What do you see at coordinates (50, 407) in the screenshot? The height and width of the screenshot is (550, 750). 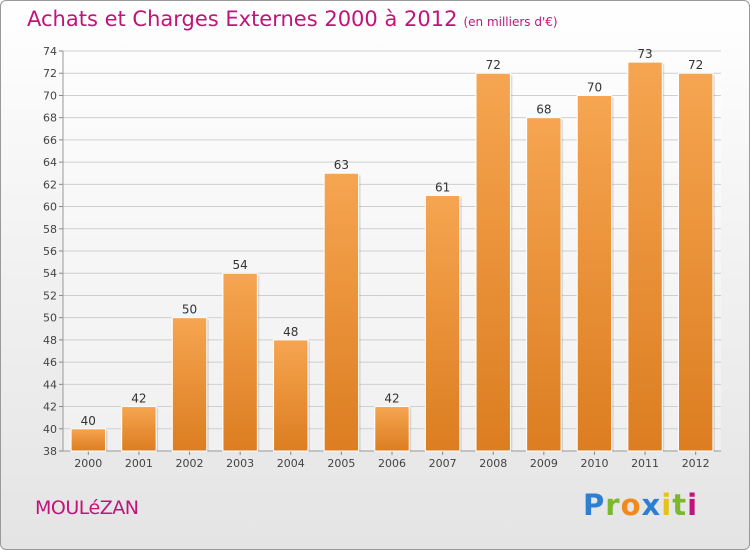 I see `y-tick-label: 42` at bounding box center [50, 407].